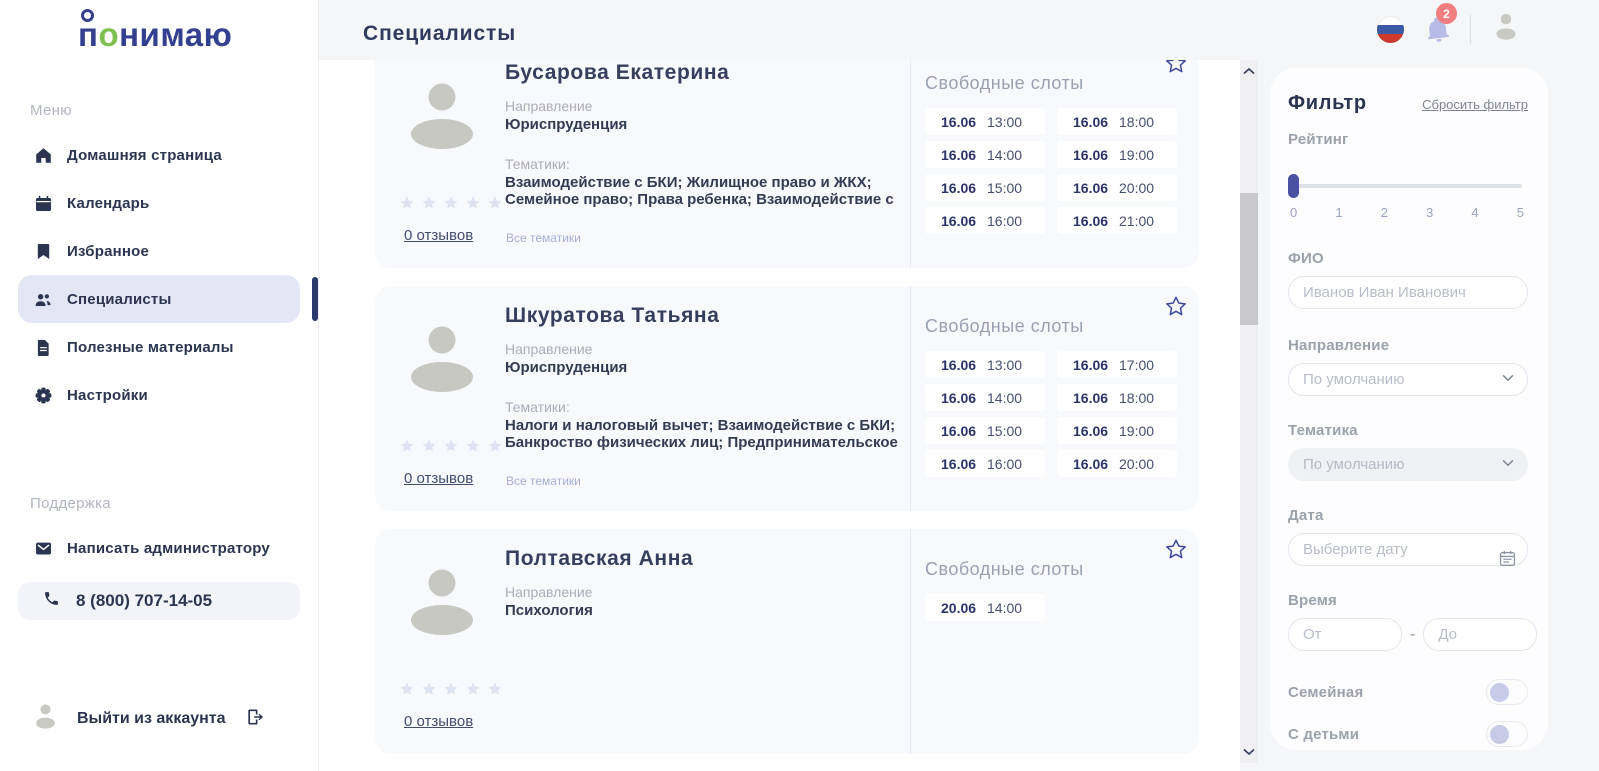  Describe the element at coordinates (1327, 103) in the screenshot. I see `filter-title: Фильтр` at that location.